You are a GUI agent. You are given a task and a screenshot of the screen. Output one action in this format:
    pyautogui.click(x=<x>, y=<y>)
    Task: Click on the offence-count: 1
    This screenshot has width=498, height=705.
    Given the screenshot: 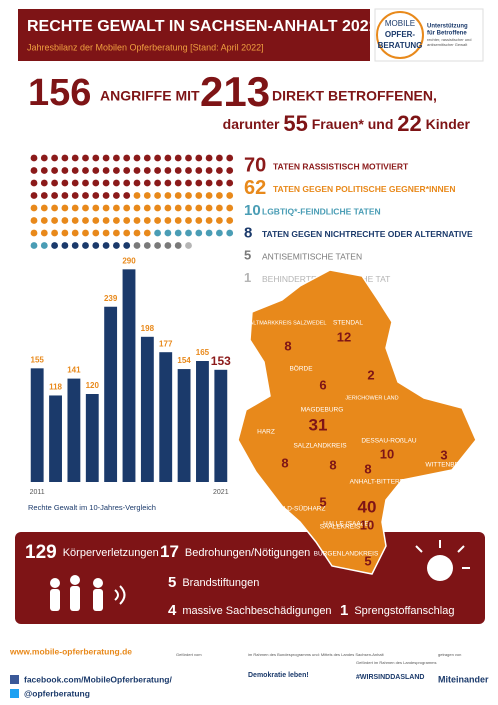 What is the action you would take?
    pyautogui.click(x=344, y=610)
    